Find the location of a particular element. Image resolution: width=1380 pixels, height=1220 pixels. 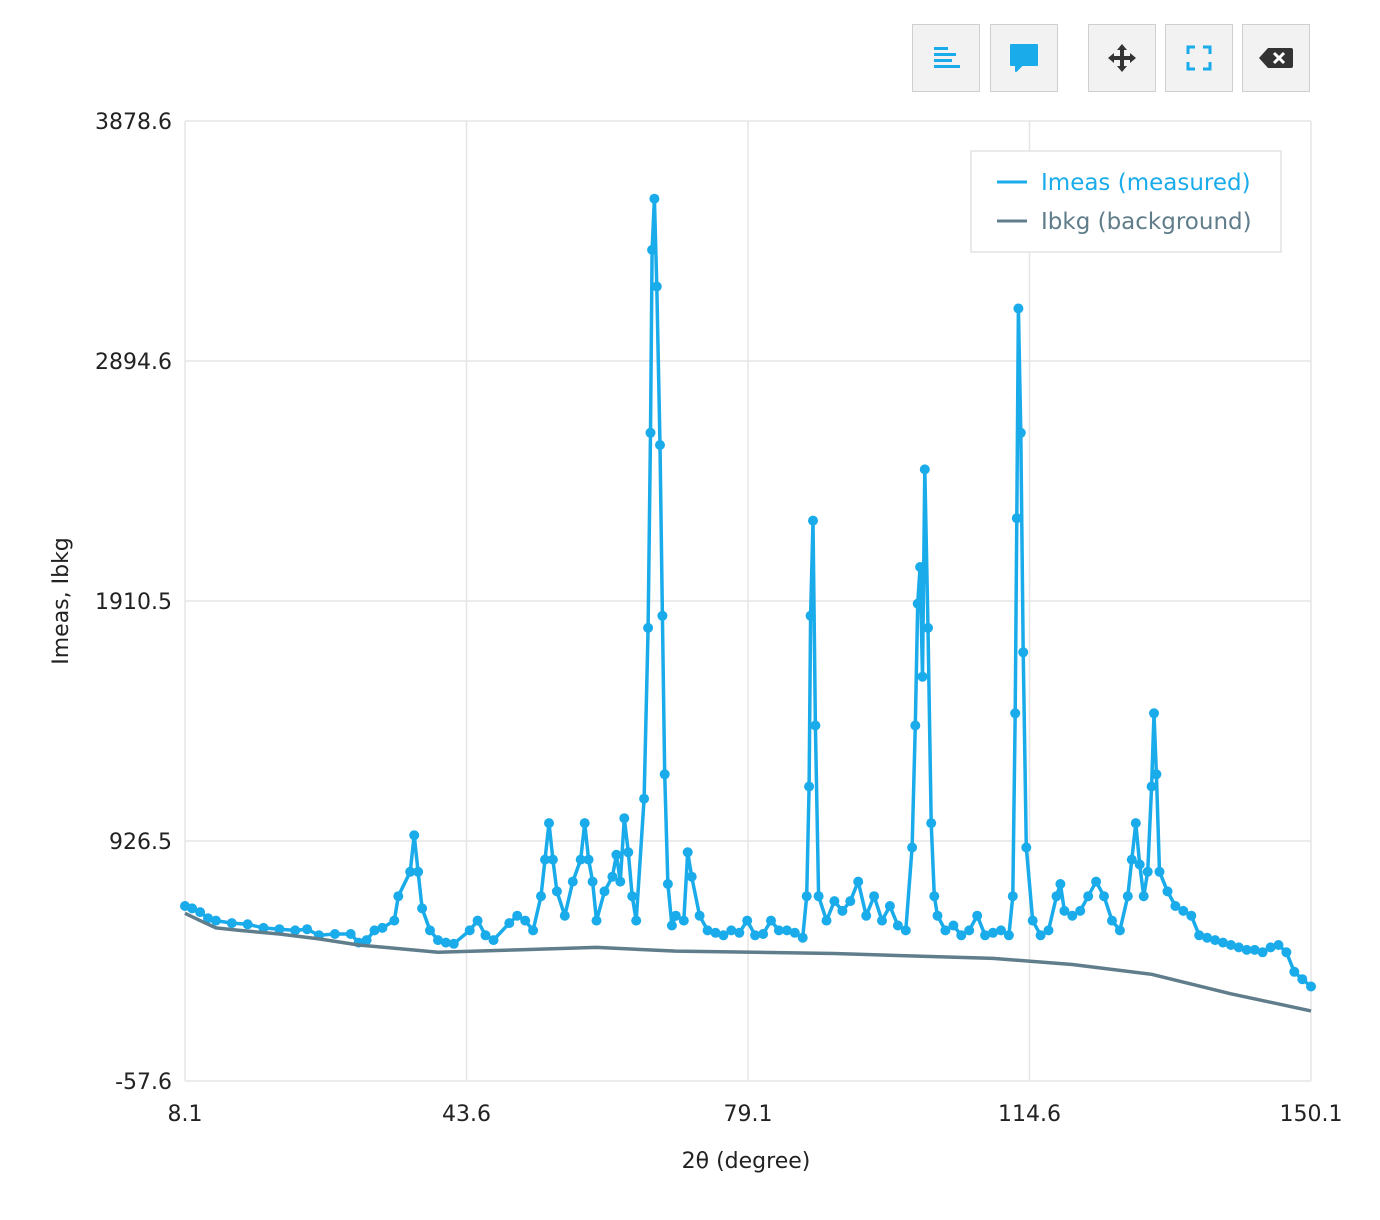

clear-icon is located at coordinates (1276, 58).